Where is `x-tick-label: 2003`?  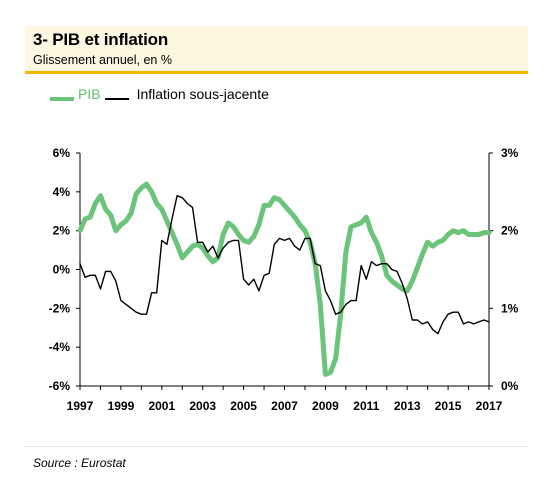
x-tick-label: 2003 is located at coordinates (202, 406).